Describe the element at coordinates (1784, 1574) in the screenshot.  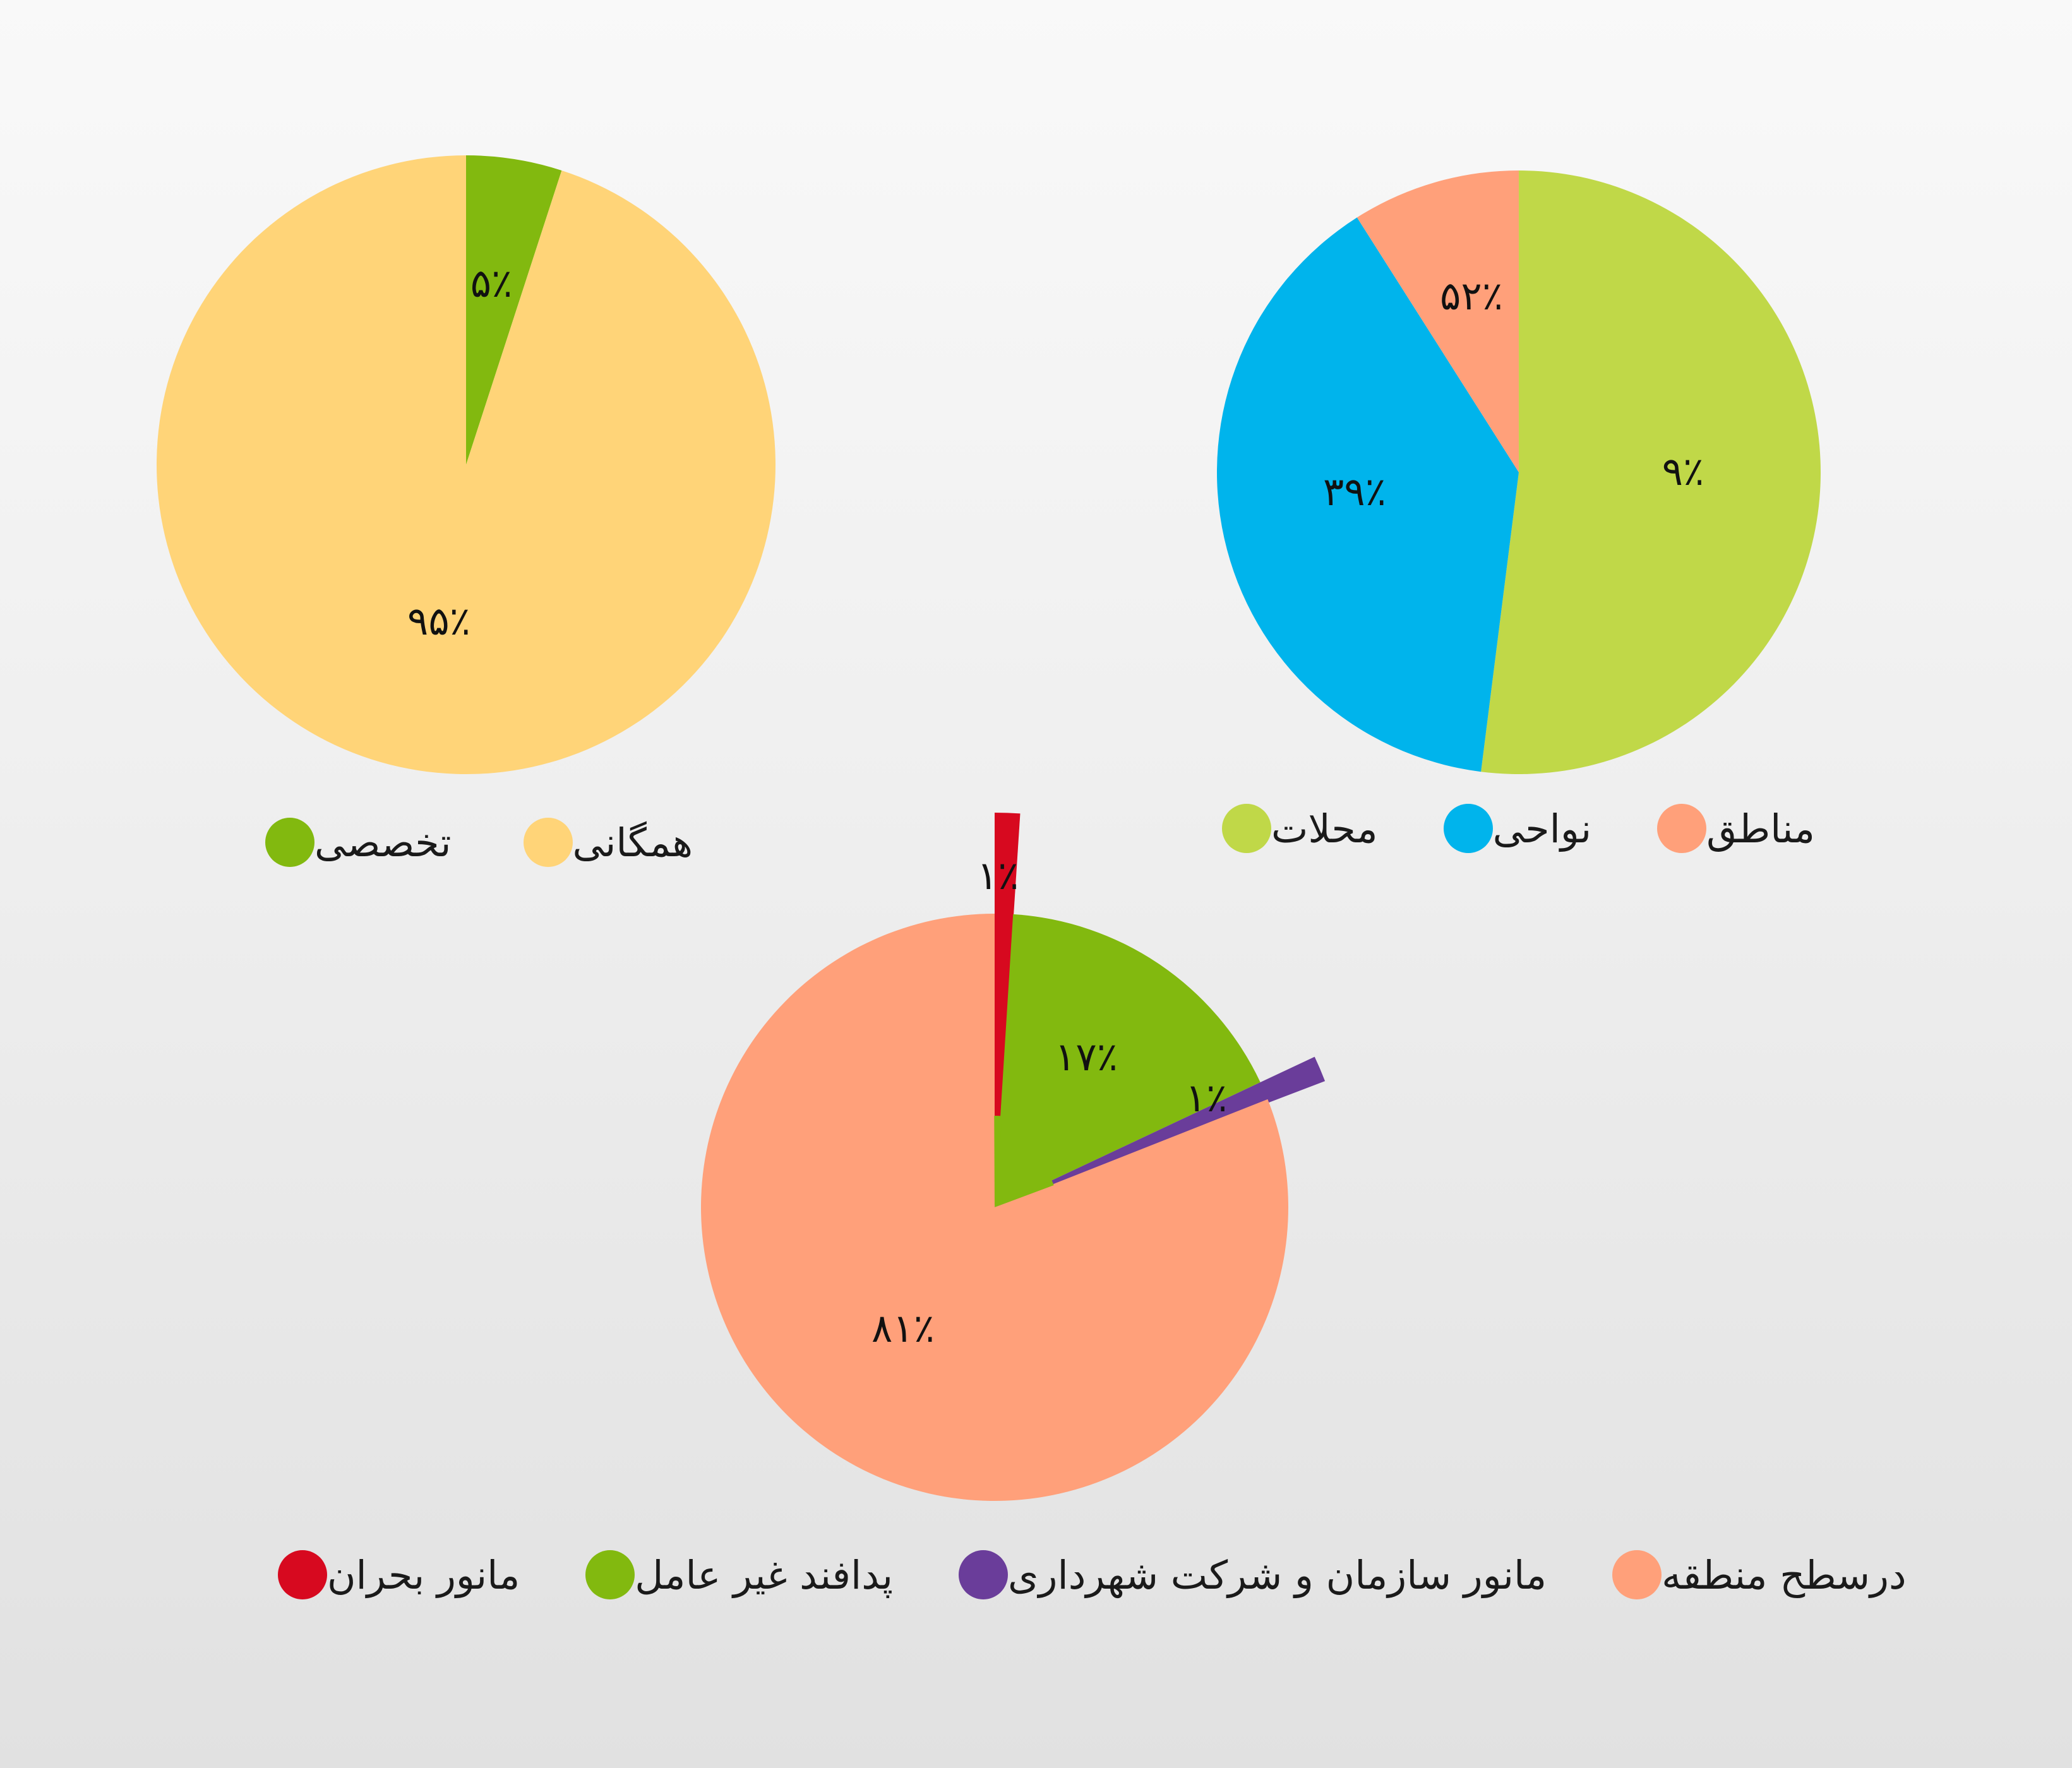
I see `legend-label-c3-3: درسطح منطقه` at that location.